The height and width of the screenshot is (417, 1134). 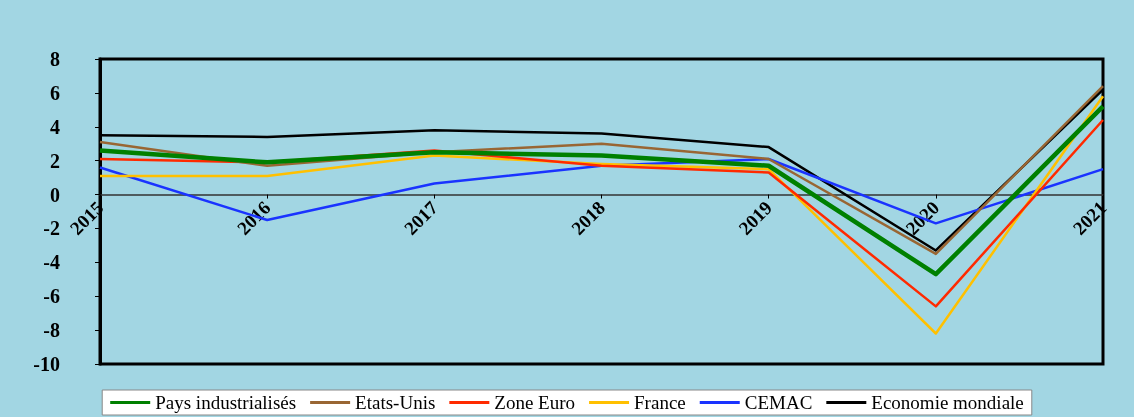 I want to click on legend-label: CEMAC, so click(x=778, y=402).